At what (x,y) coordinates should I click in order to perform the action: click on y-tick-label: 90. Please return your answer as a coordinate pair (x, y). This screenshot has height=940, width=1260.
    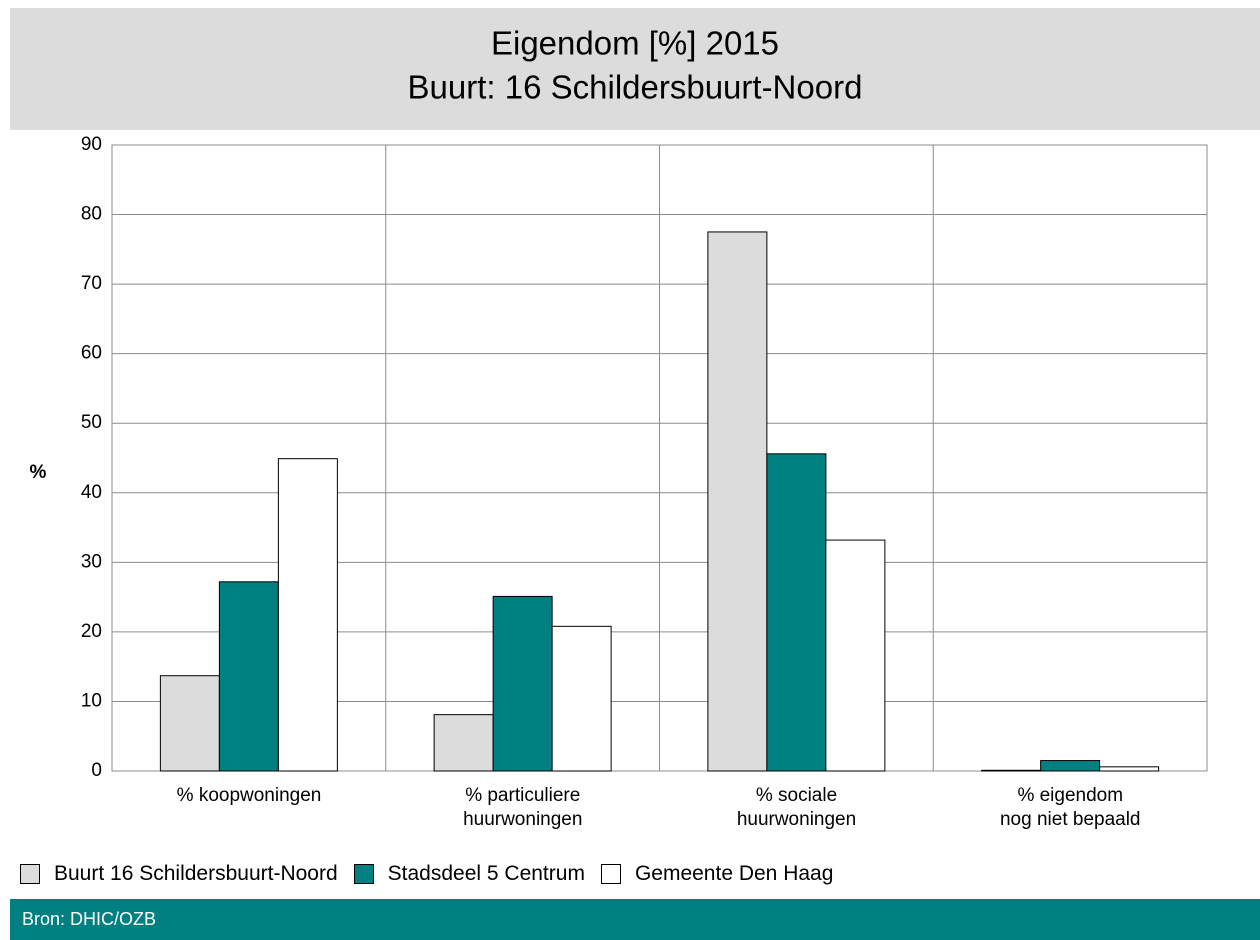
    Looking at the image, I should click on (91, 144).